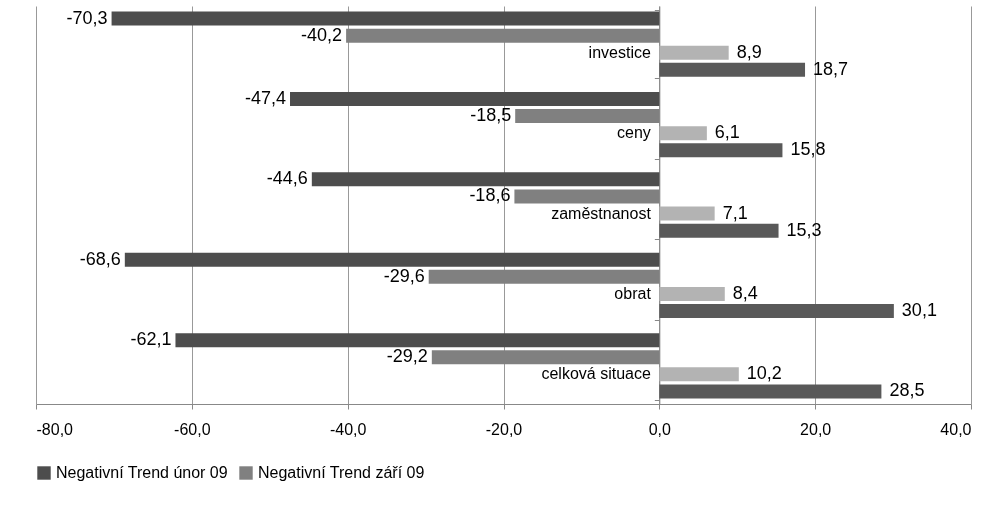 The height and width of the screenshot is (508, 1003). Describe the element at coordinates (633, 293) in the screenshot. I see `y-tick-label: obrat` at that location.